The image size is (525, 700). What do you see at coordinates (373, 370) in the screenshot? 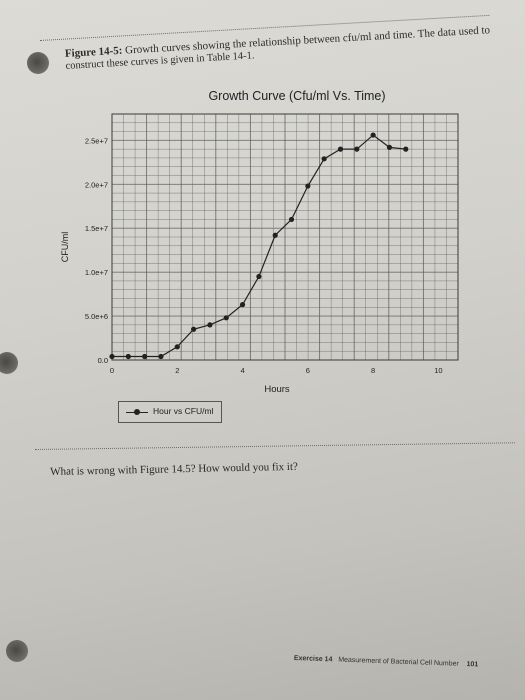
I see `x-tick-label: 8` at bounding box center [373, 370].